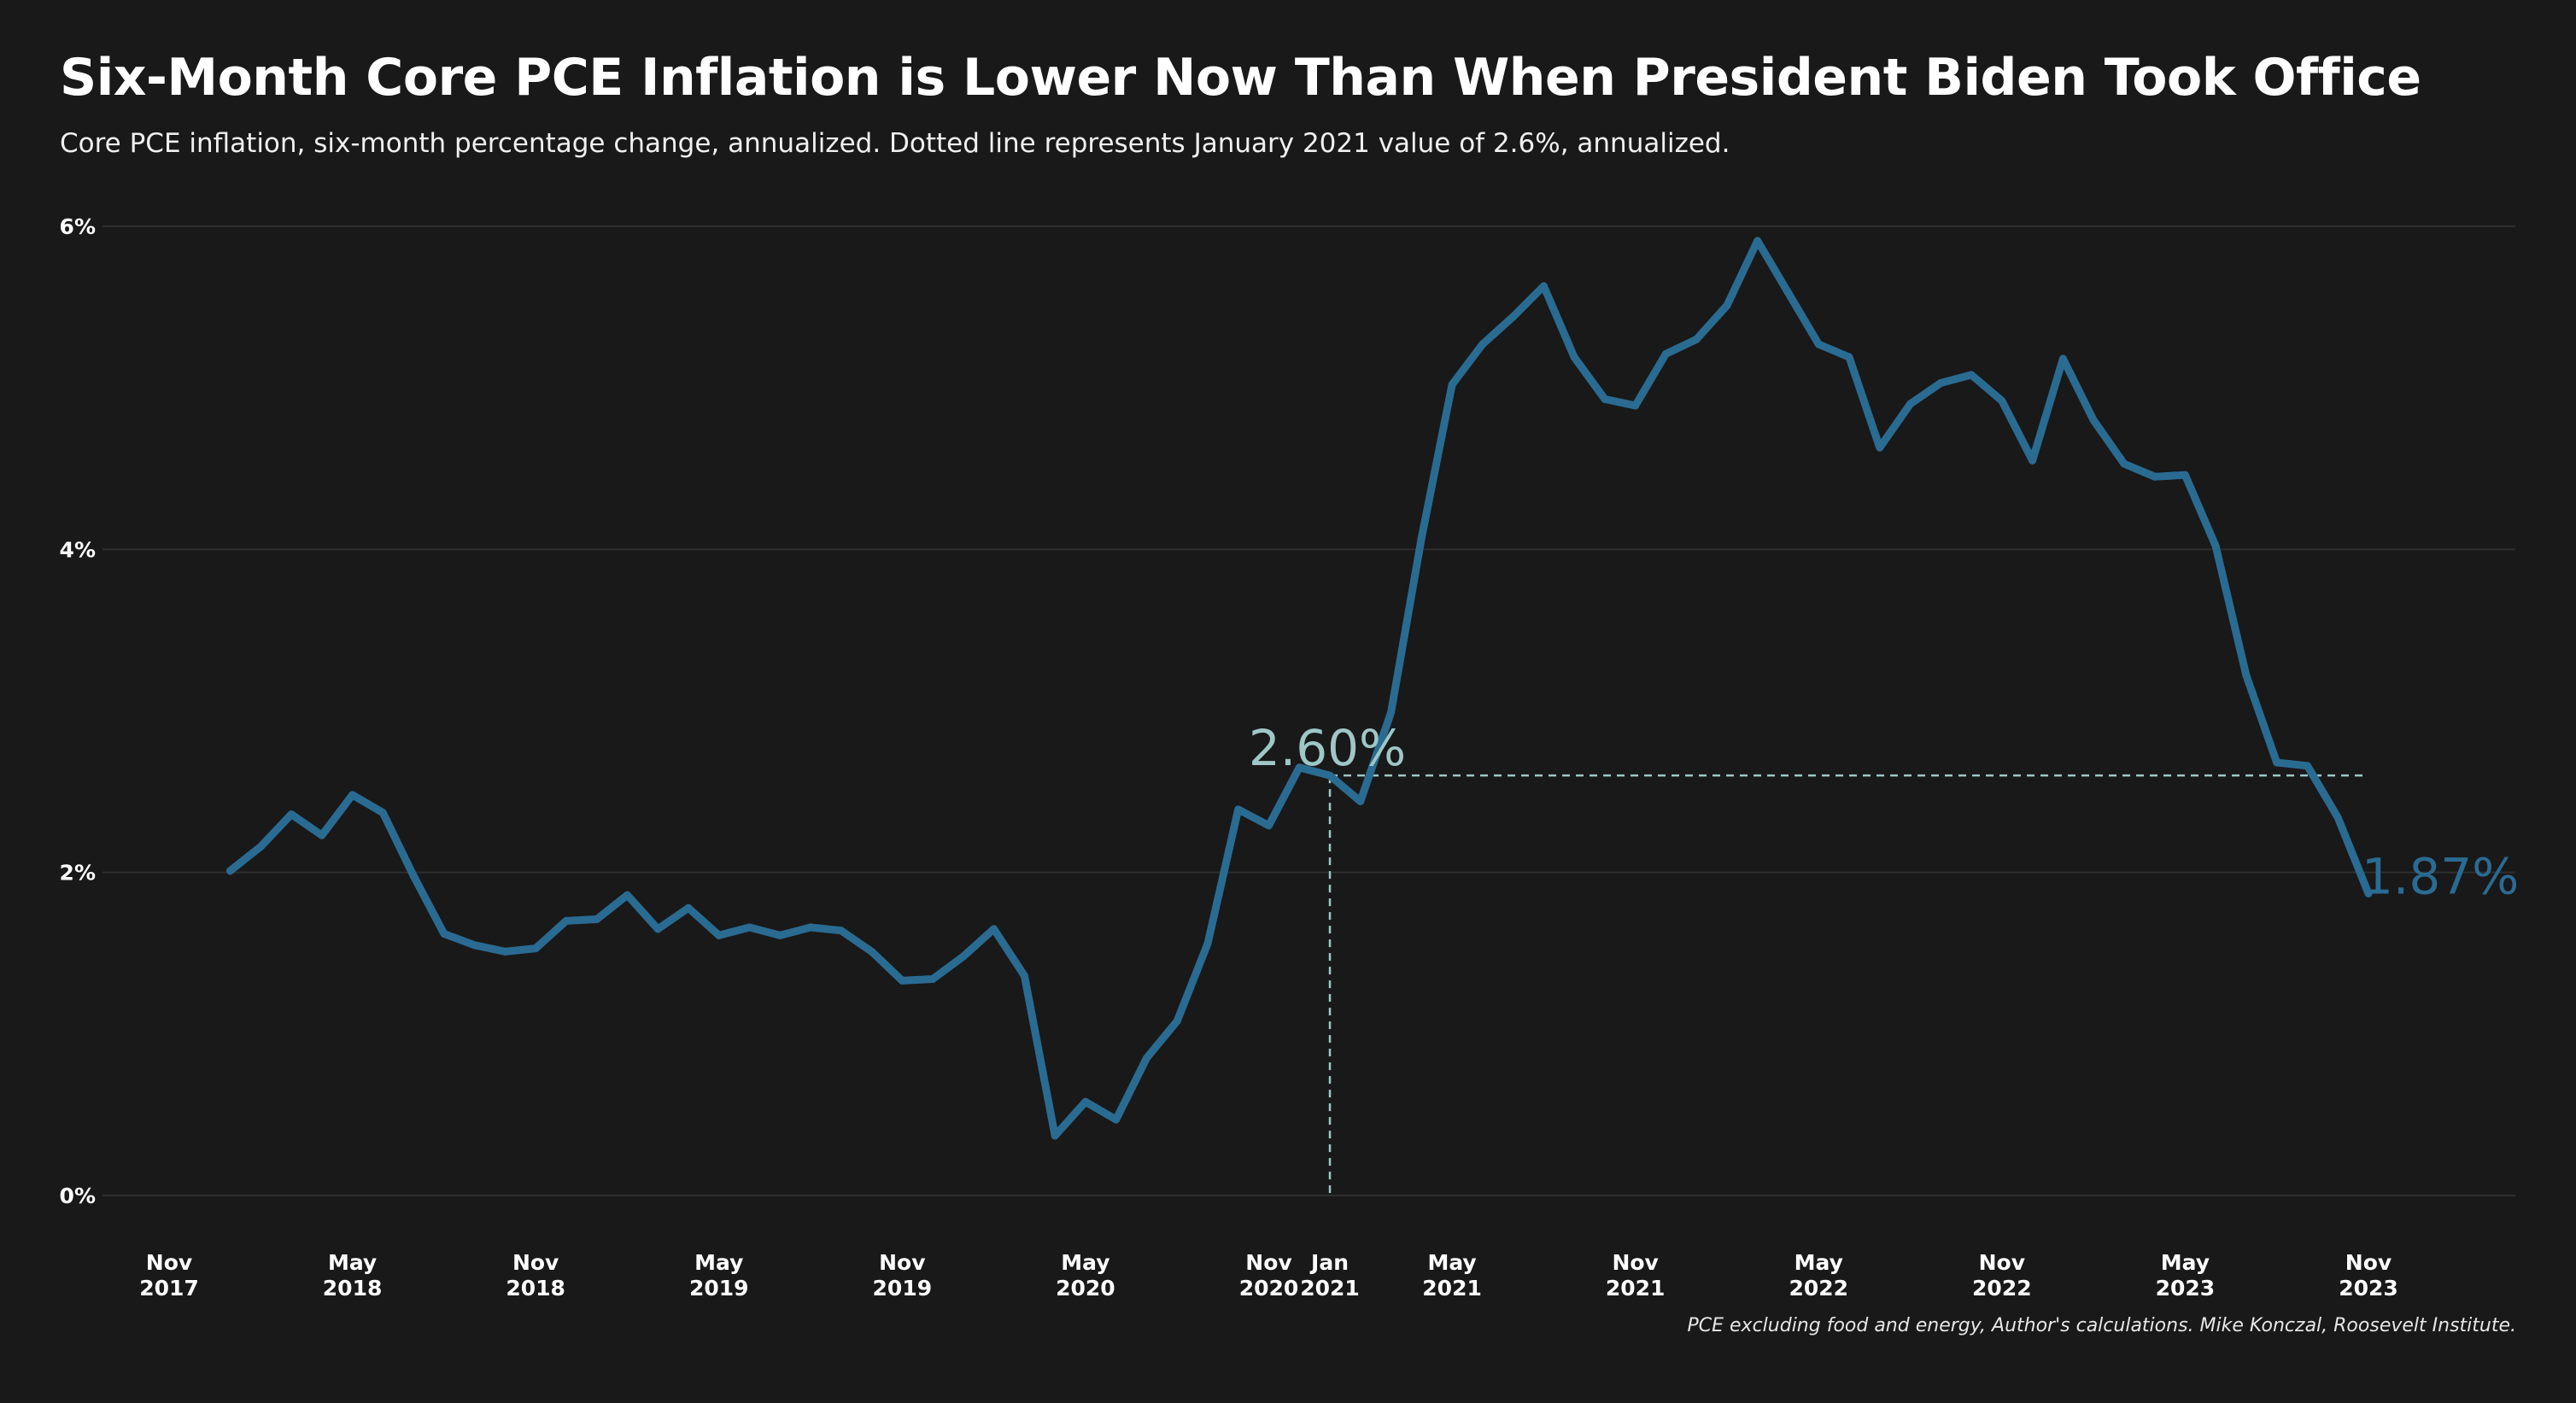  I want to click on x-tick-label: Jan 2021, so click(1330, 1275).